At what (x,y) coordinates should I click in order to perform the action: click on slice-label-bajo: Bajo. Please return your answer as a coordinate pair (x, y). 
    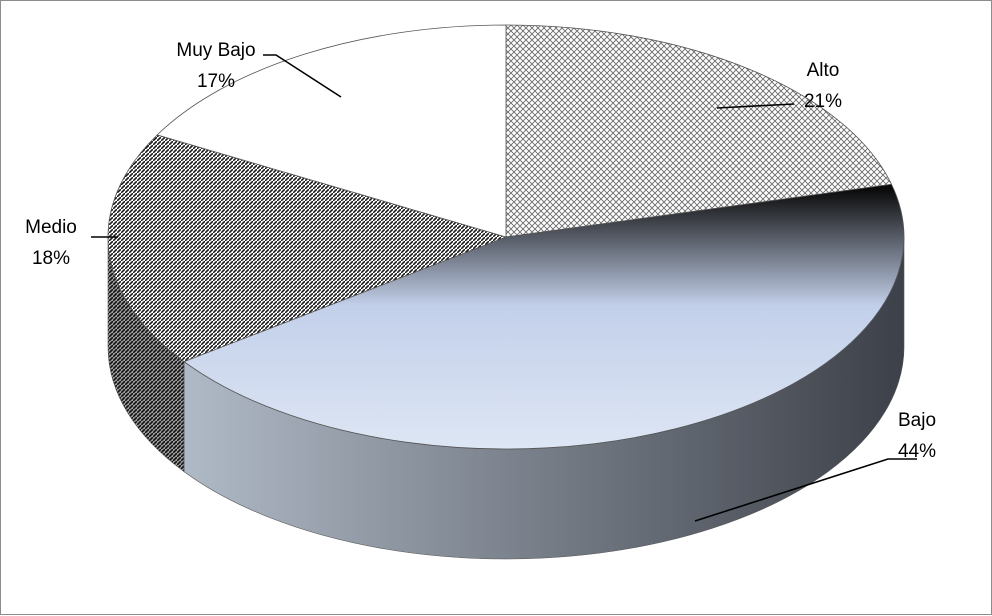
    Looking at the image, I should click on (917, 420).